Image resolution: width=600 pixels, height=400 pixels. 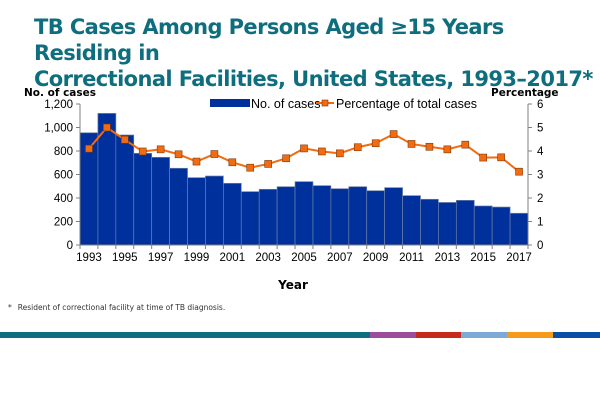 What do you see at coordinates (268, 164) in the screenshot?
I see `percentage-point-2003` at bounding box center [268, 164].